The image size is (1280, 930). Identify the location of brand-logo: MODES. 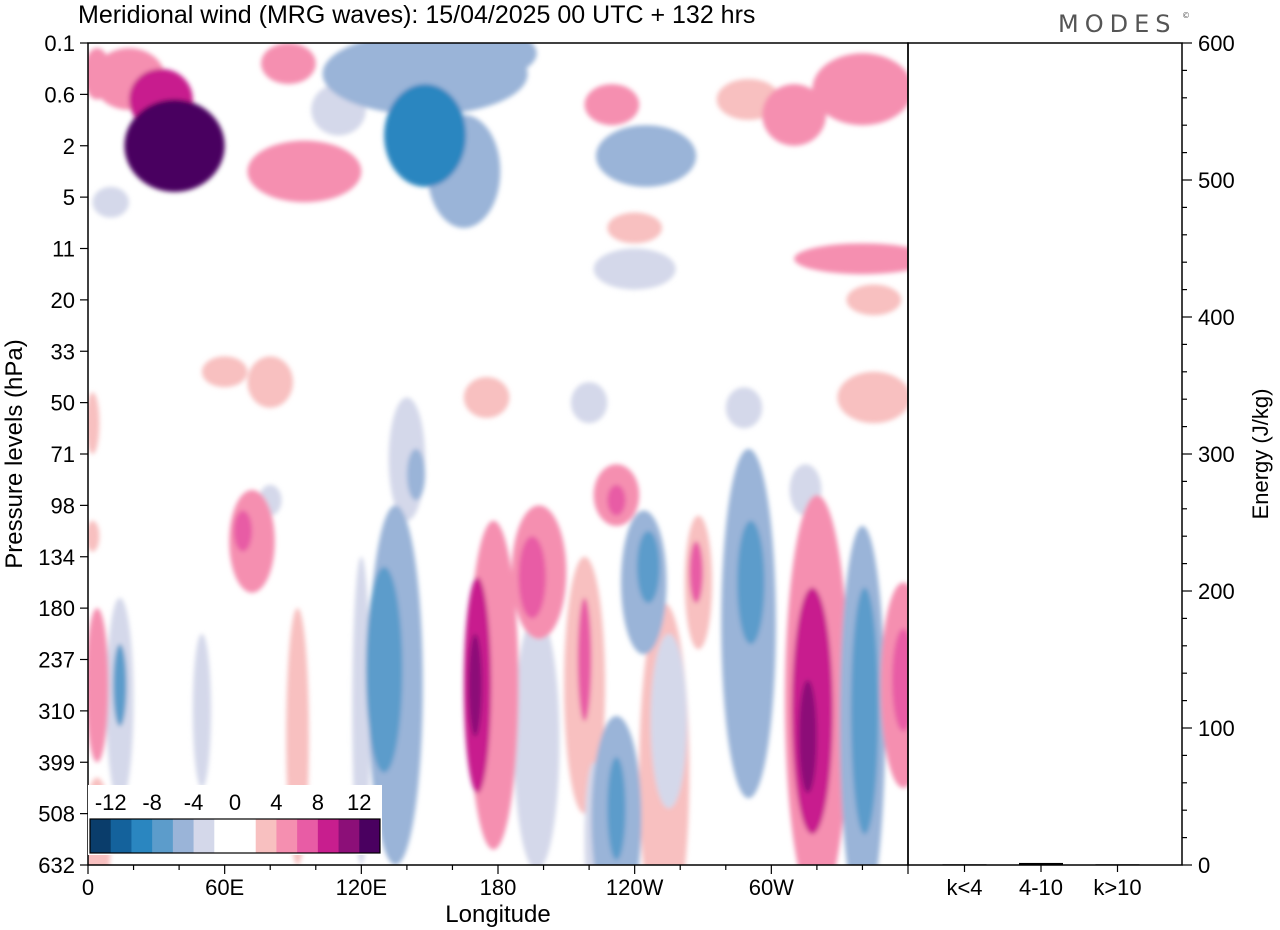
(1117, 24).